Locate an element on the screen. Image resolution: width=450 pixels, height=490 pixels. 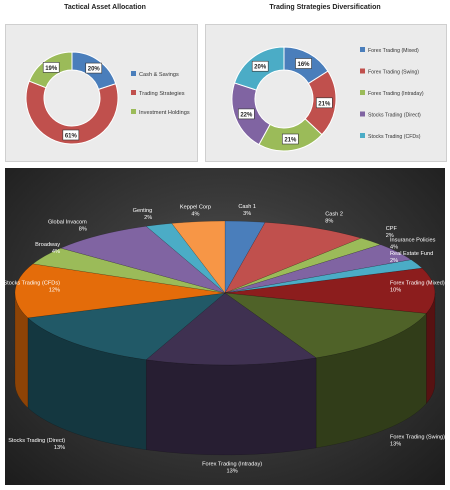
portfolio3d-slice-forex-trading-intraday is located at coordinates (231, 329).